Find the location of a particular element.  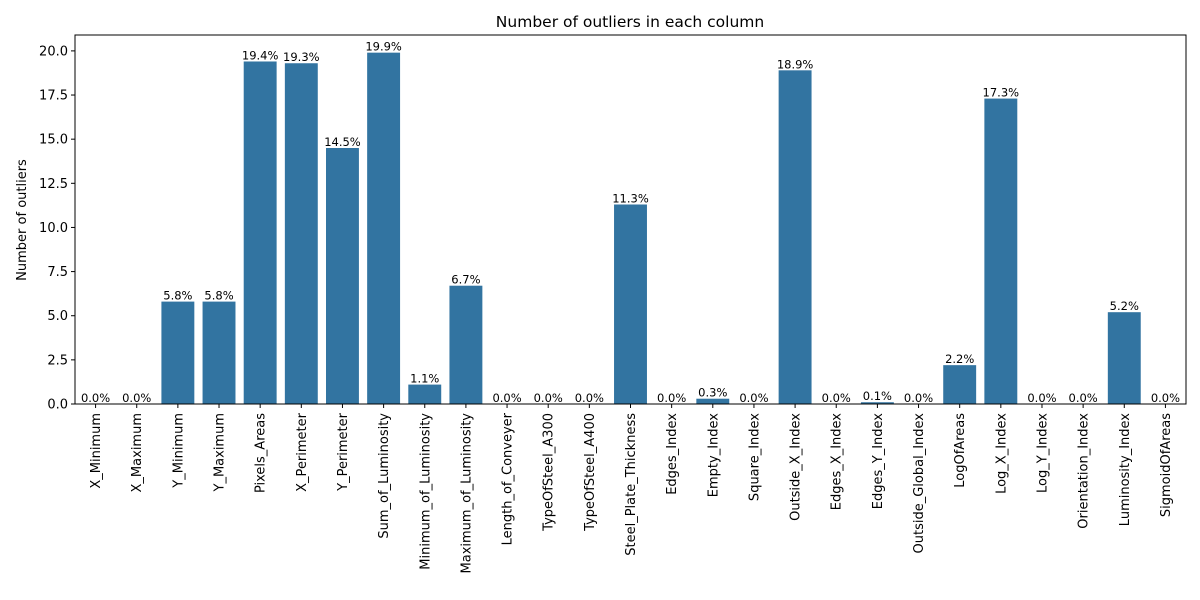

data-label-Y_Maximum: 5.8% is located at coordinates (218, 296).